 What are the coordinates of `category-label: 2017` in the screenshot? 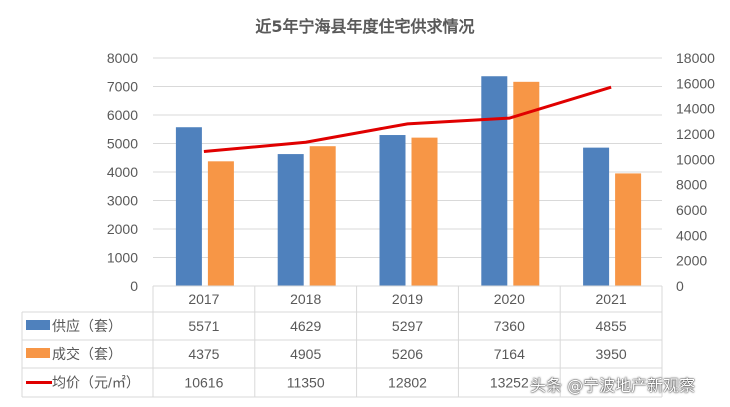 It's located at (203, 299).